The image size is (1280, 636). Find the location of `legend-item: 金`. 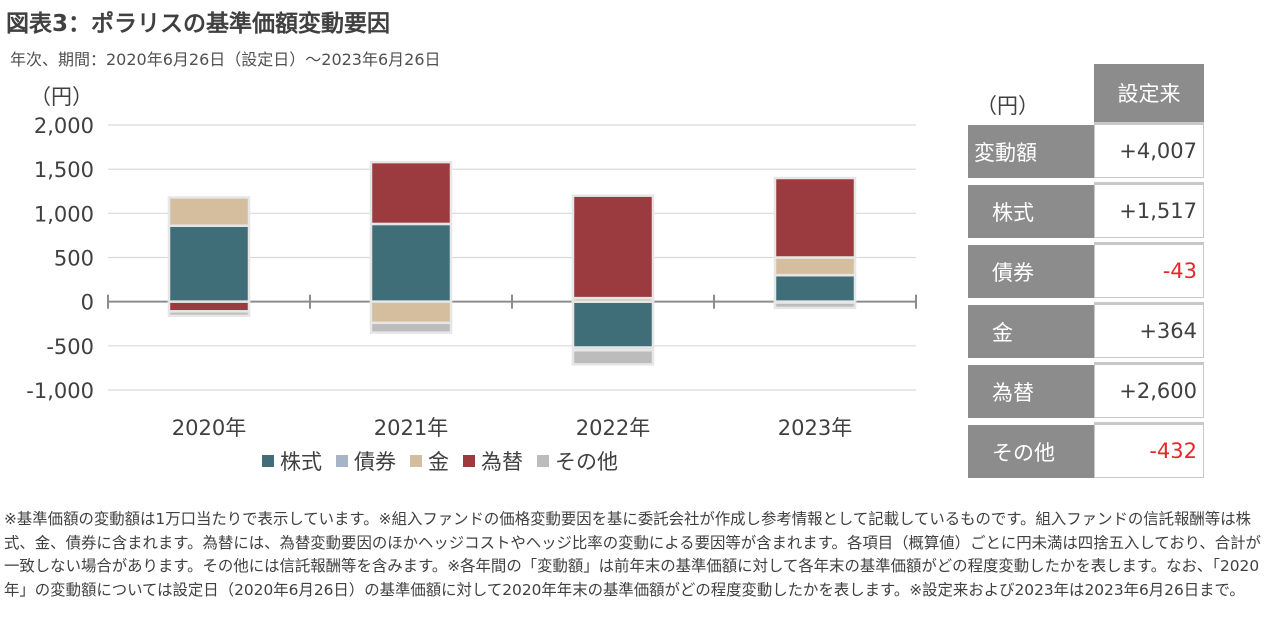

legend-item: 金 is located at coordinates (429, 461).